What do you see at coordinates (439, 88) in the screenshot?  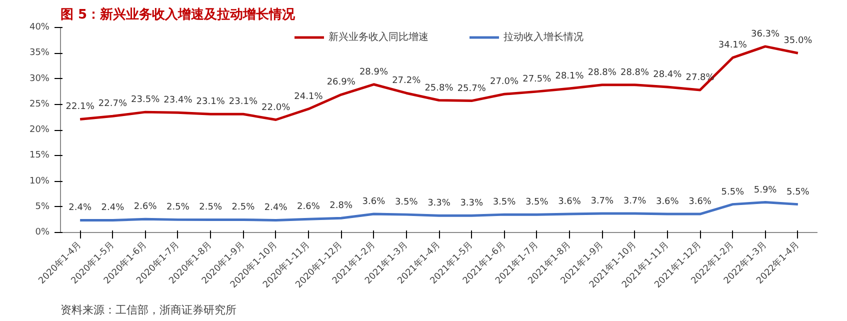 I see `data-label: 25.8%` at bounding box center [439, 88].